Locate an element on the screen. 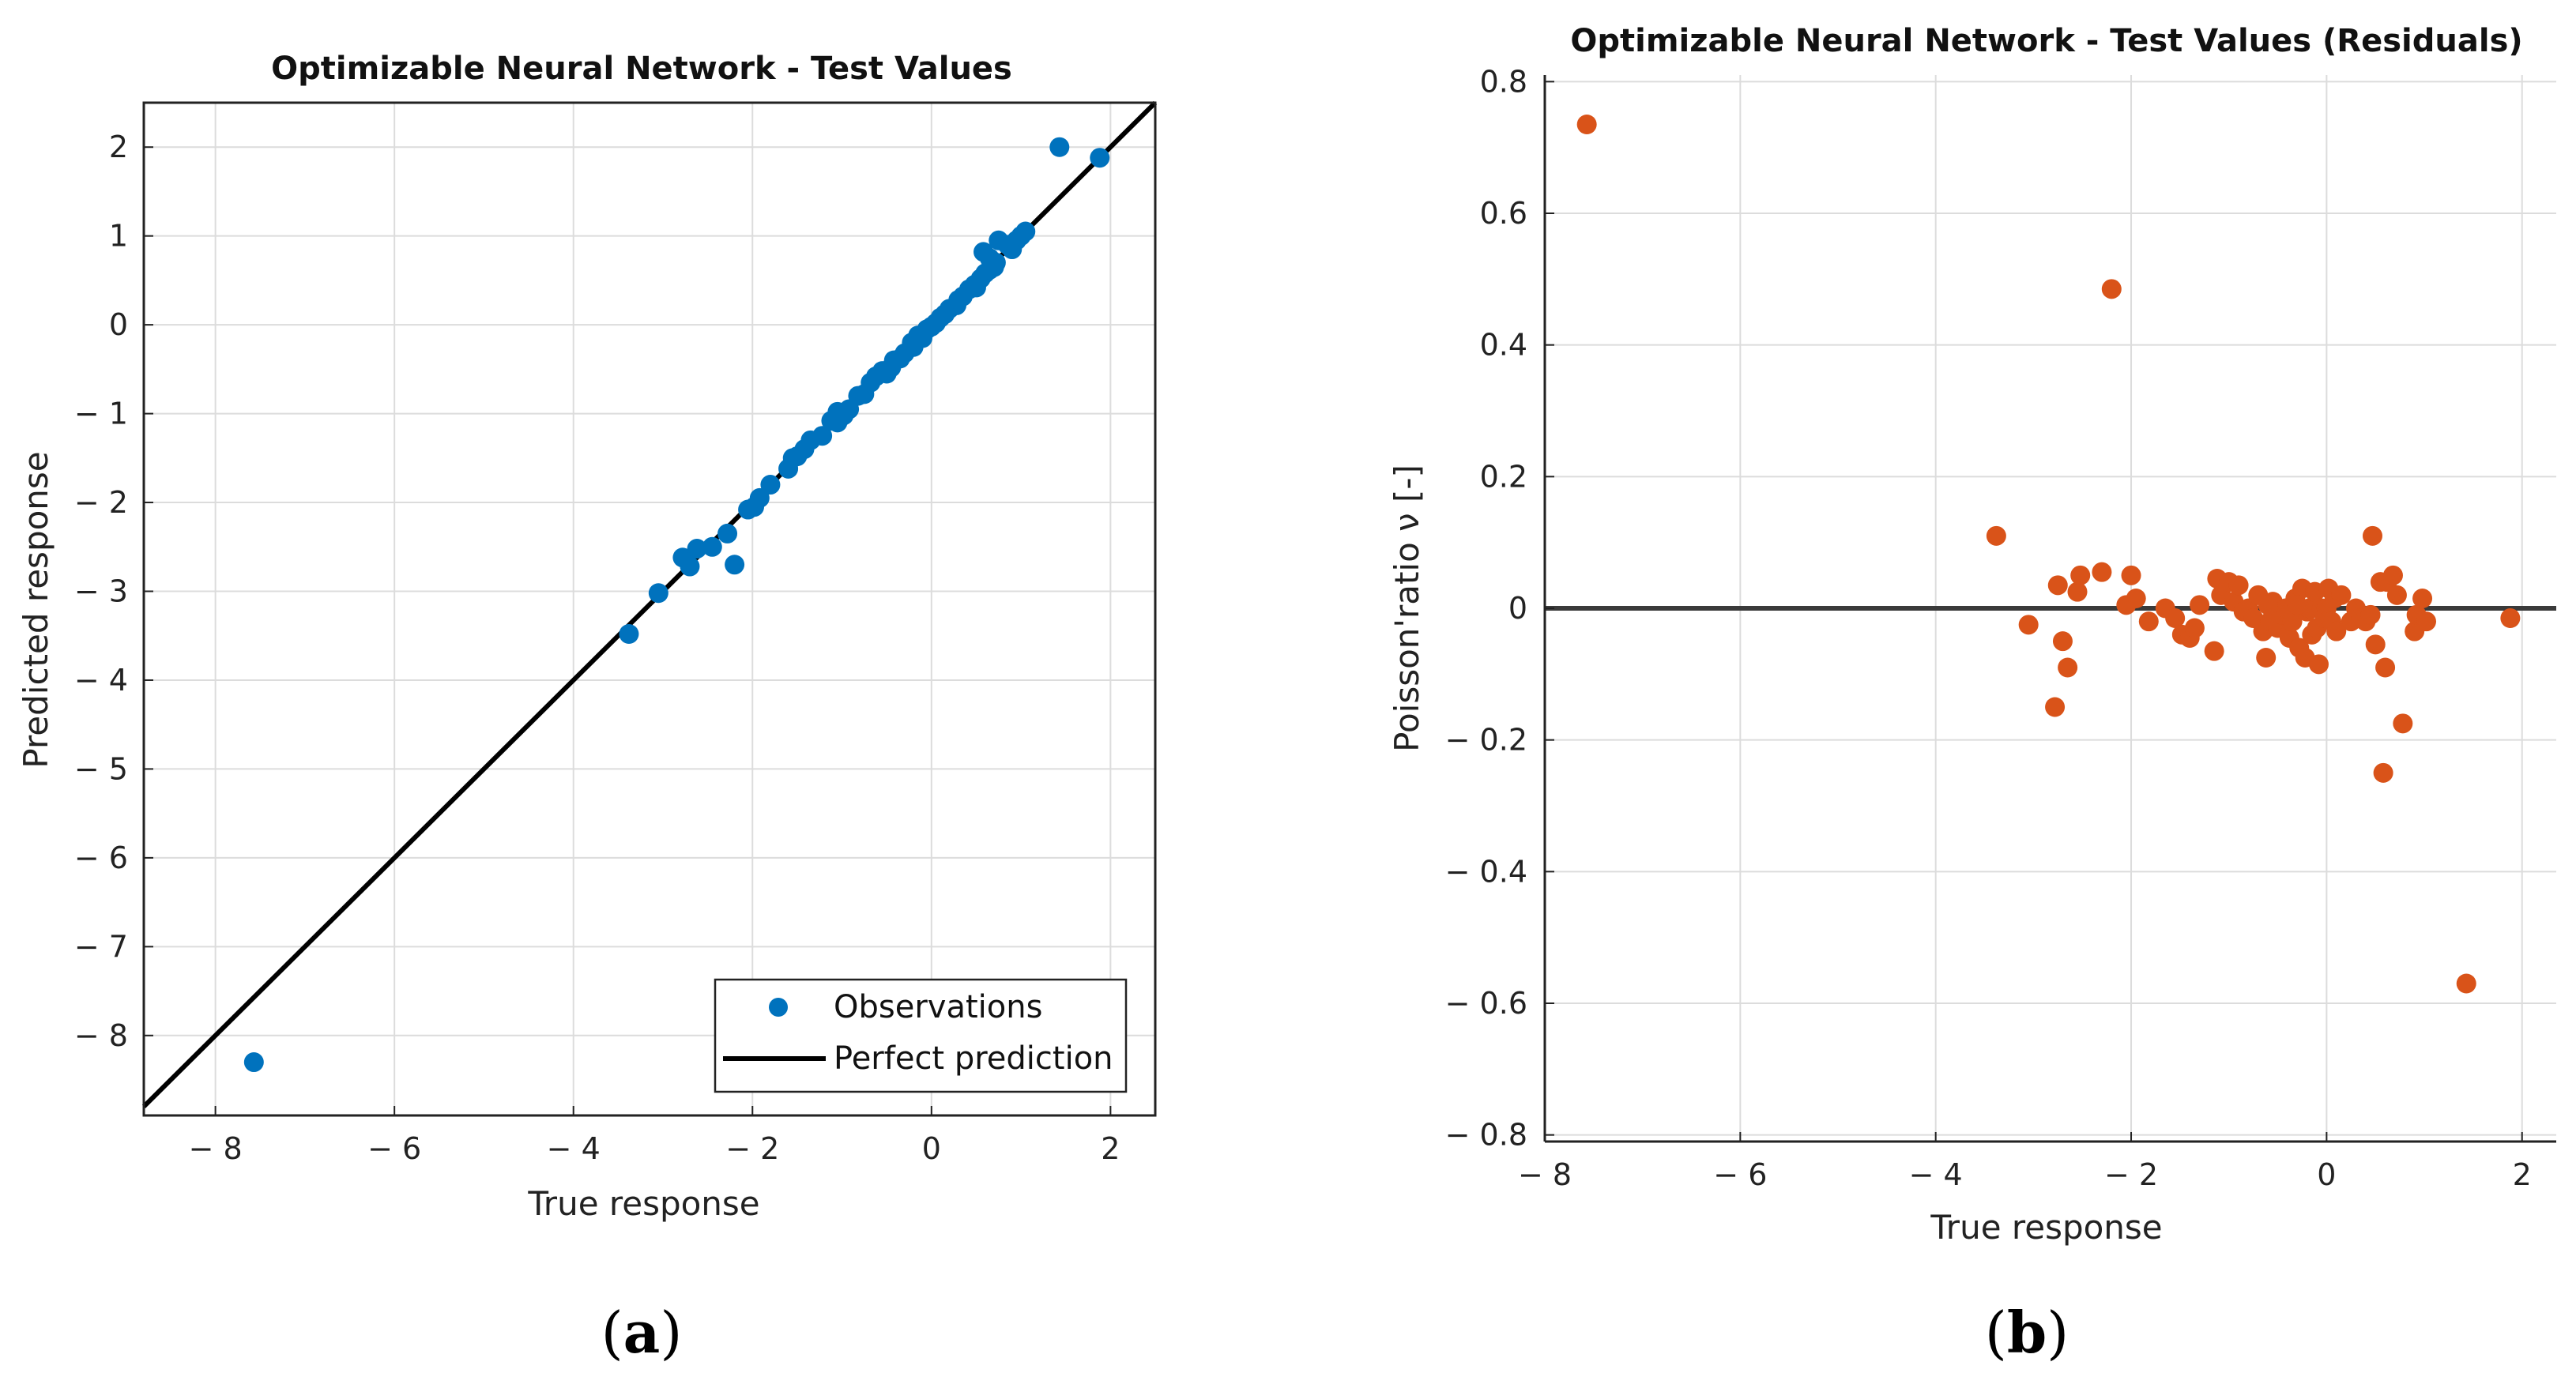  chart-a-x-ticks: − 8 − 6 − 4 − 2 0 2 is located at coordinates (654, 1136).